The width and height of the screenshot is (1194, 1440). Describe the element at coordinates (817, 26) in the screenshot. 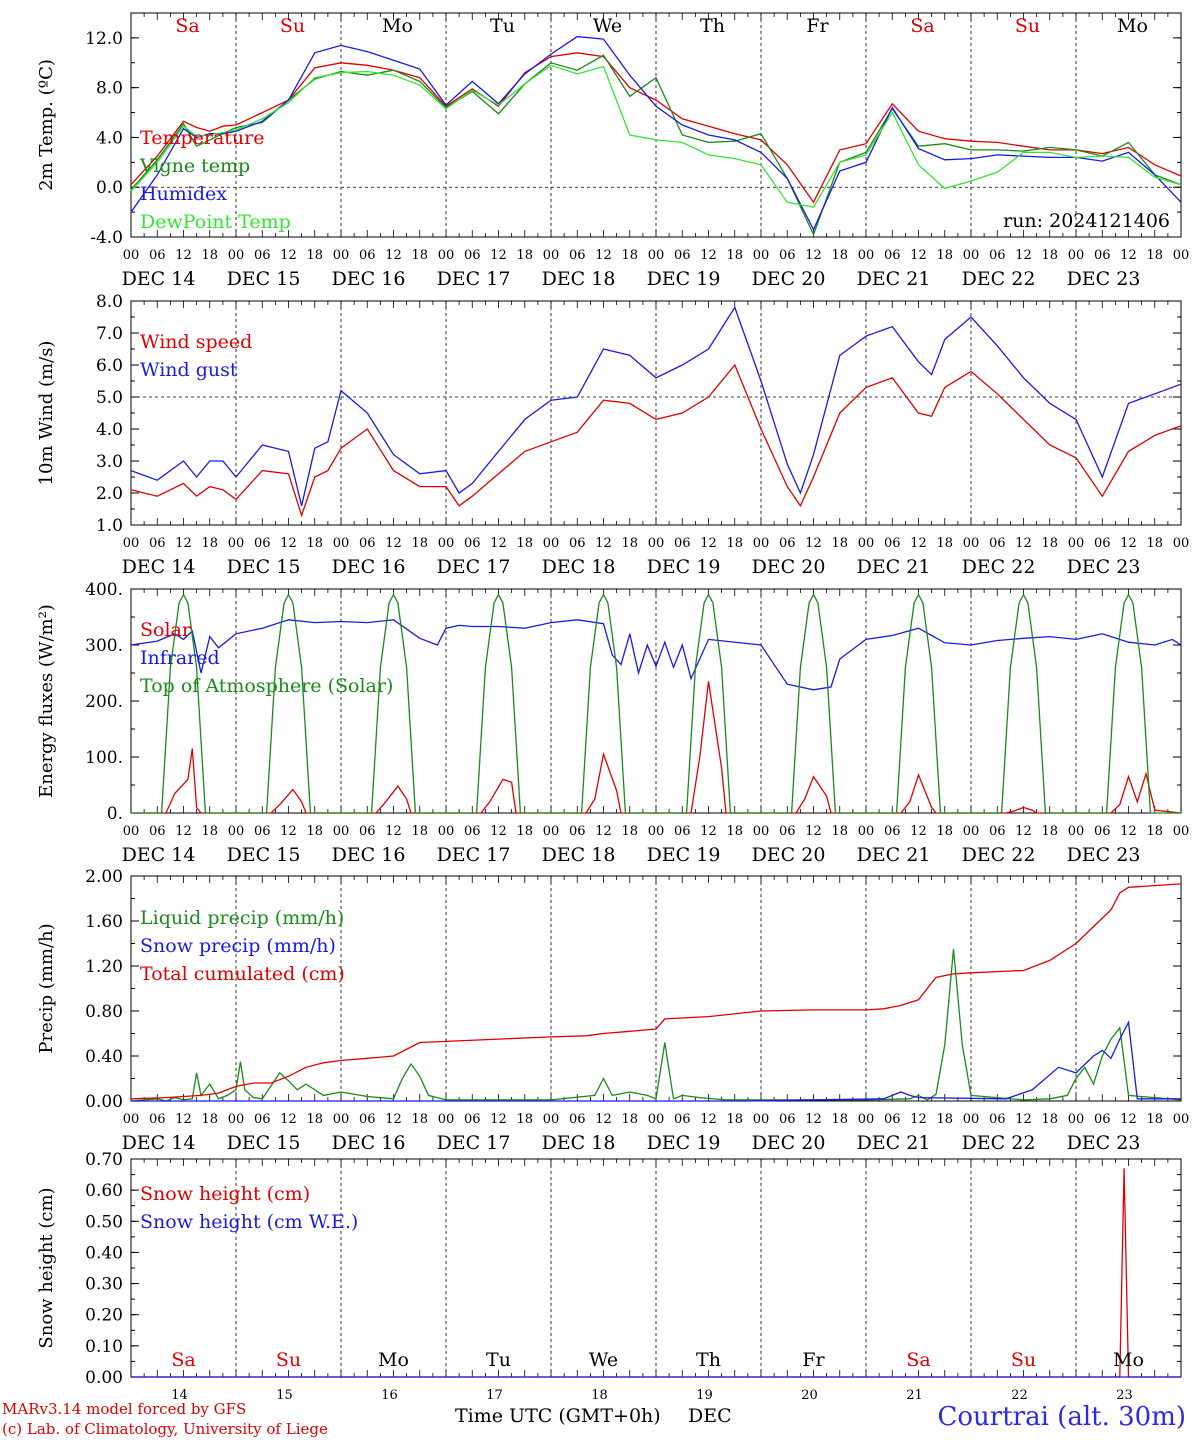

I see `weekday-label: Fr` at that location.